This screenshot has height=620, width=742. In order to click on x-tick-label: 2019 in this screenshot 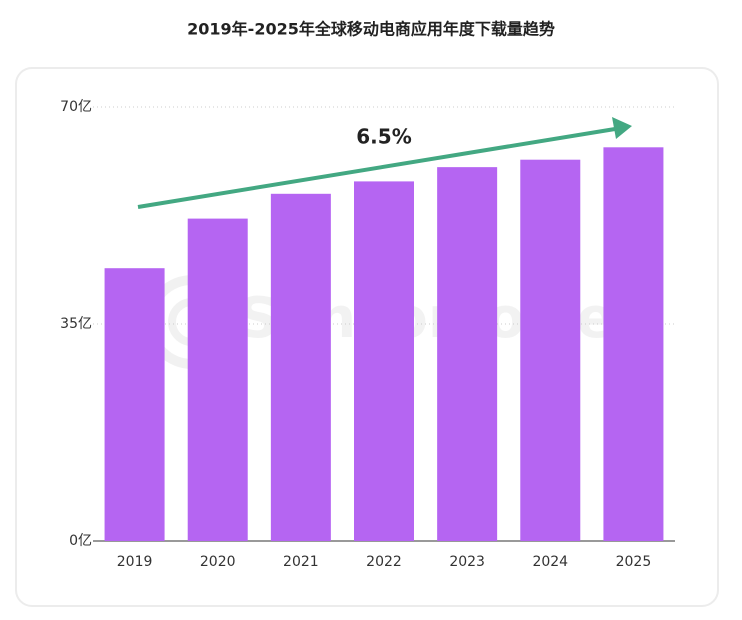, I will do `click(135, 562)`.